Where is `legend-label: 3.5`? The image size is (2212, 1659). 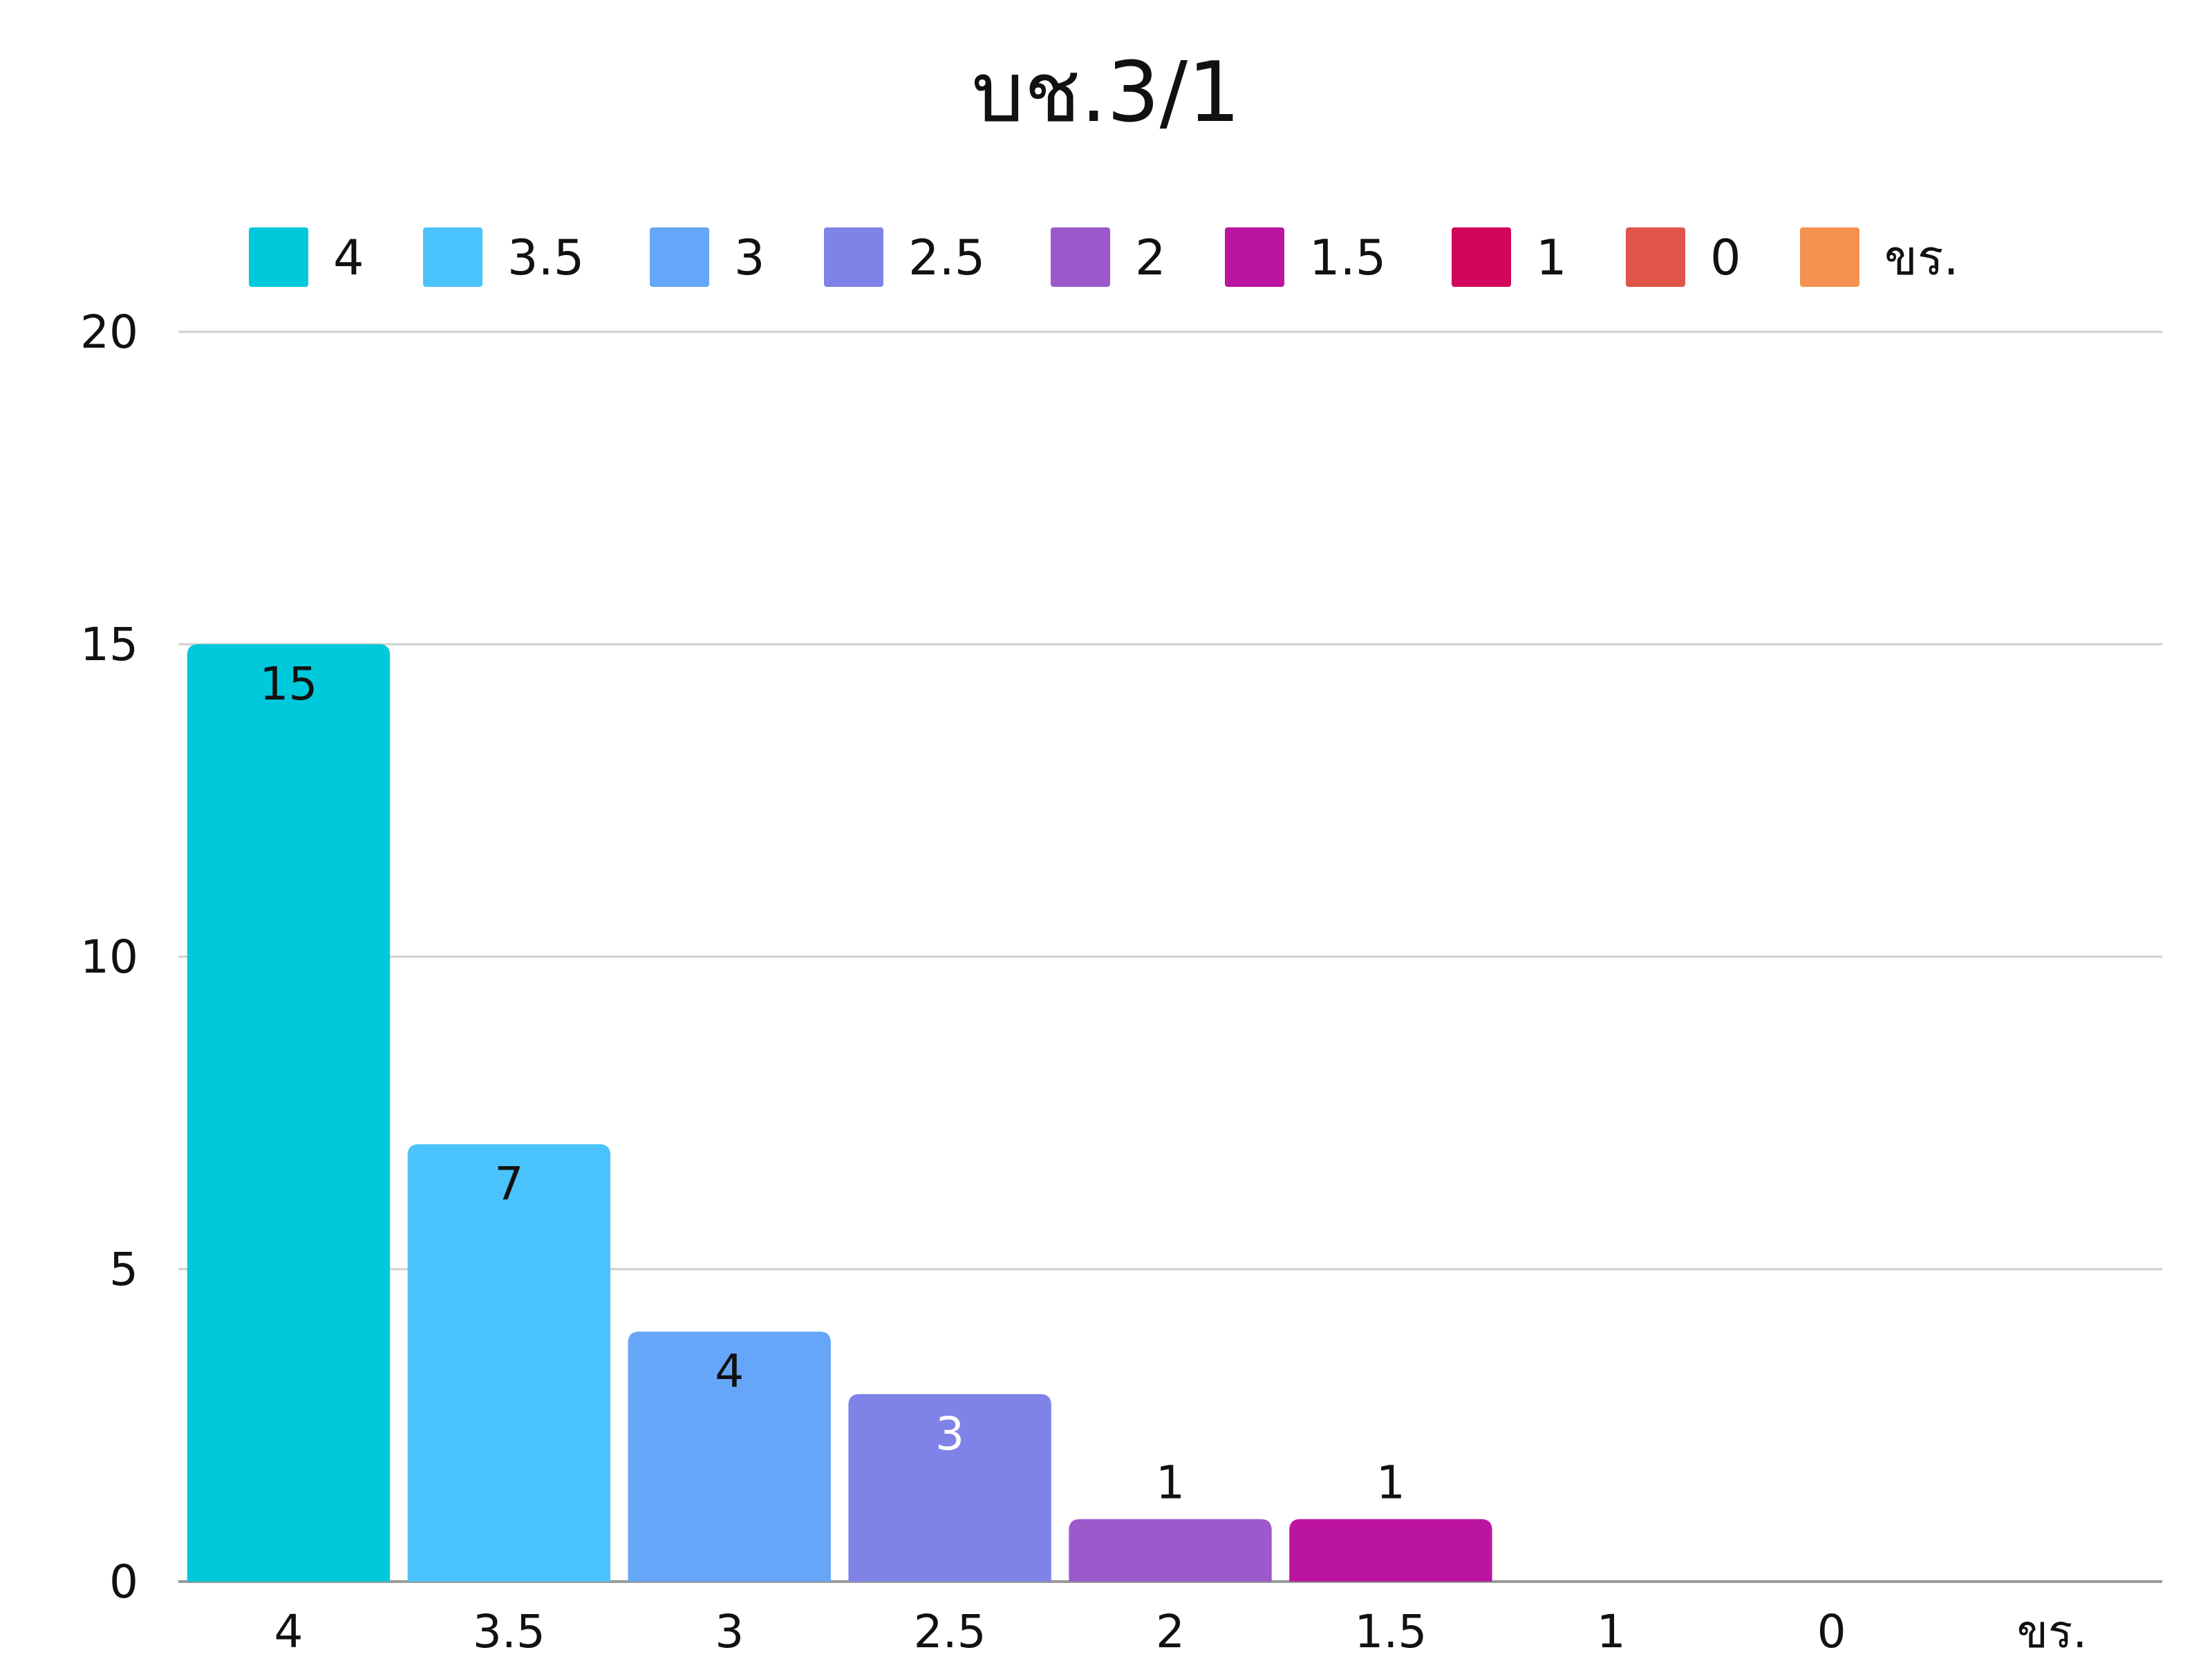 legend-label: 3.5 is located at coordinates (545, 257).